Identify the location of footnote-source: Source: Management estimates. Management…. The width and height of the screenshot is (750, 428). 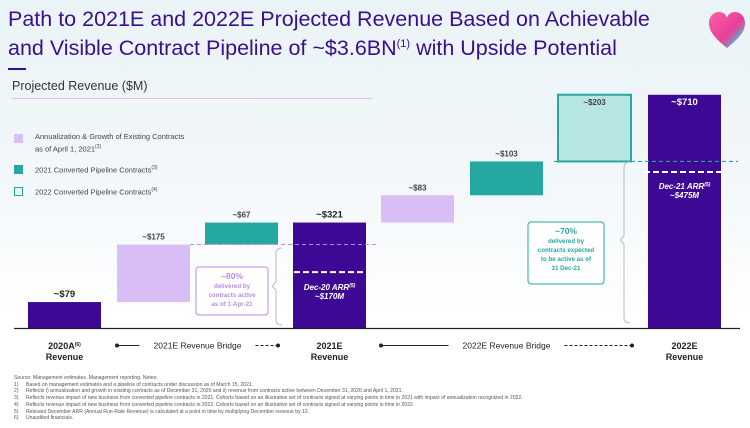
(86, 378).